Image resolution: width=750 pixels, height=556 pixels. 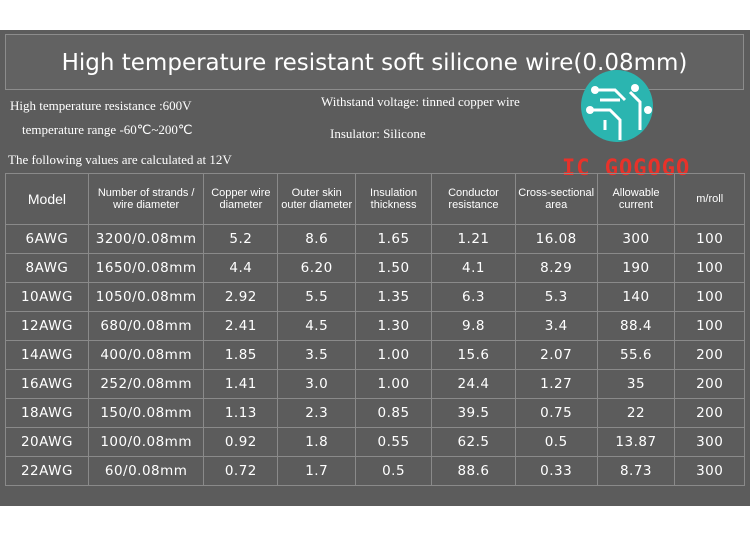 I want to click on table-cell: 88.4, so click(x=636, y=326).